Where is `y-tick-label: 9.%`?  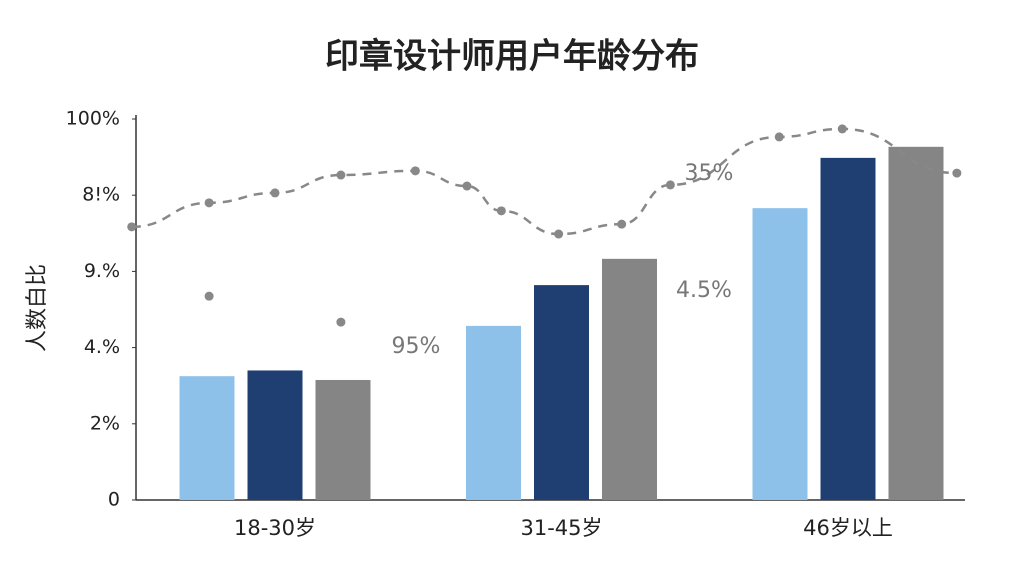 y-tick-label: 9.% is located at coordinates (102, 271).